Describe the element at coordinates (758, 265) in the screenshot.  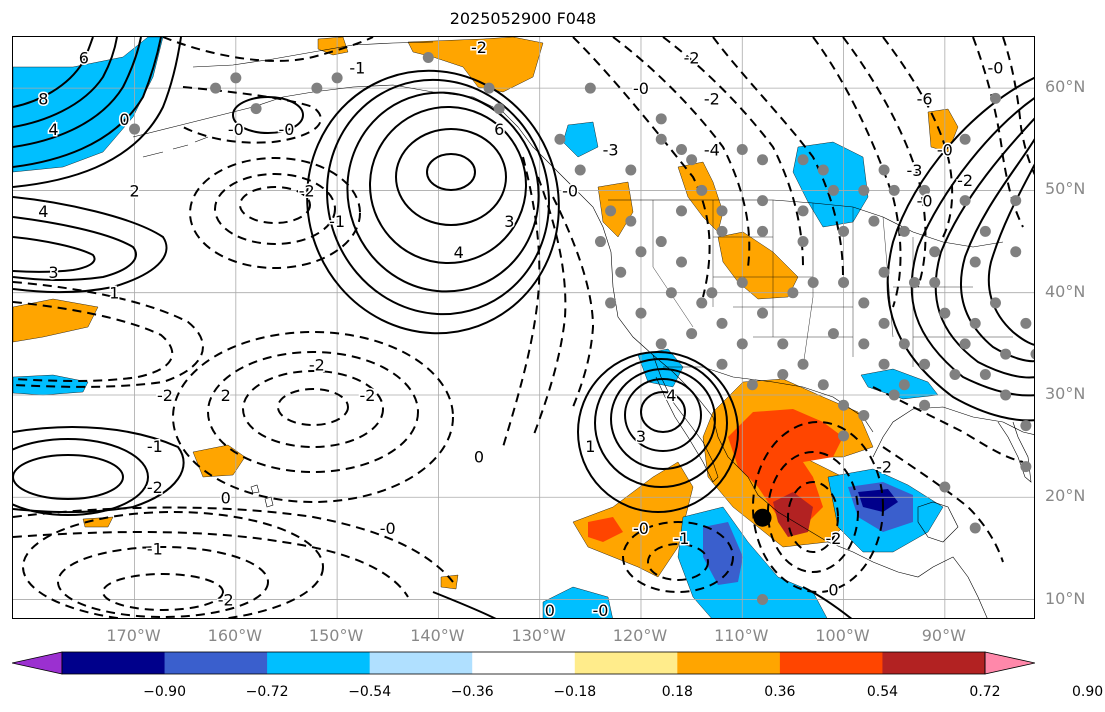
I see `warm-shading-rockies` at that location.